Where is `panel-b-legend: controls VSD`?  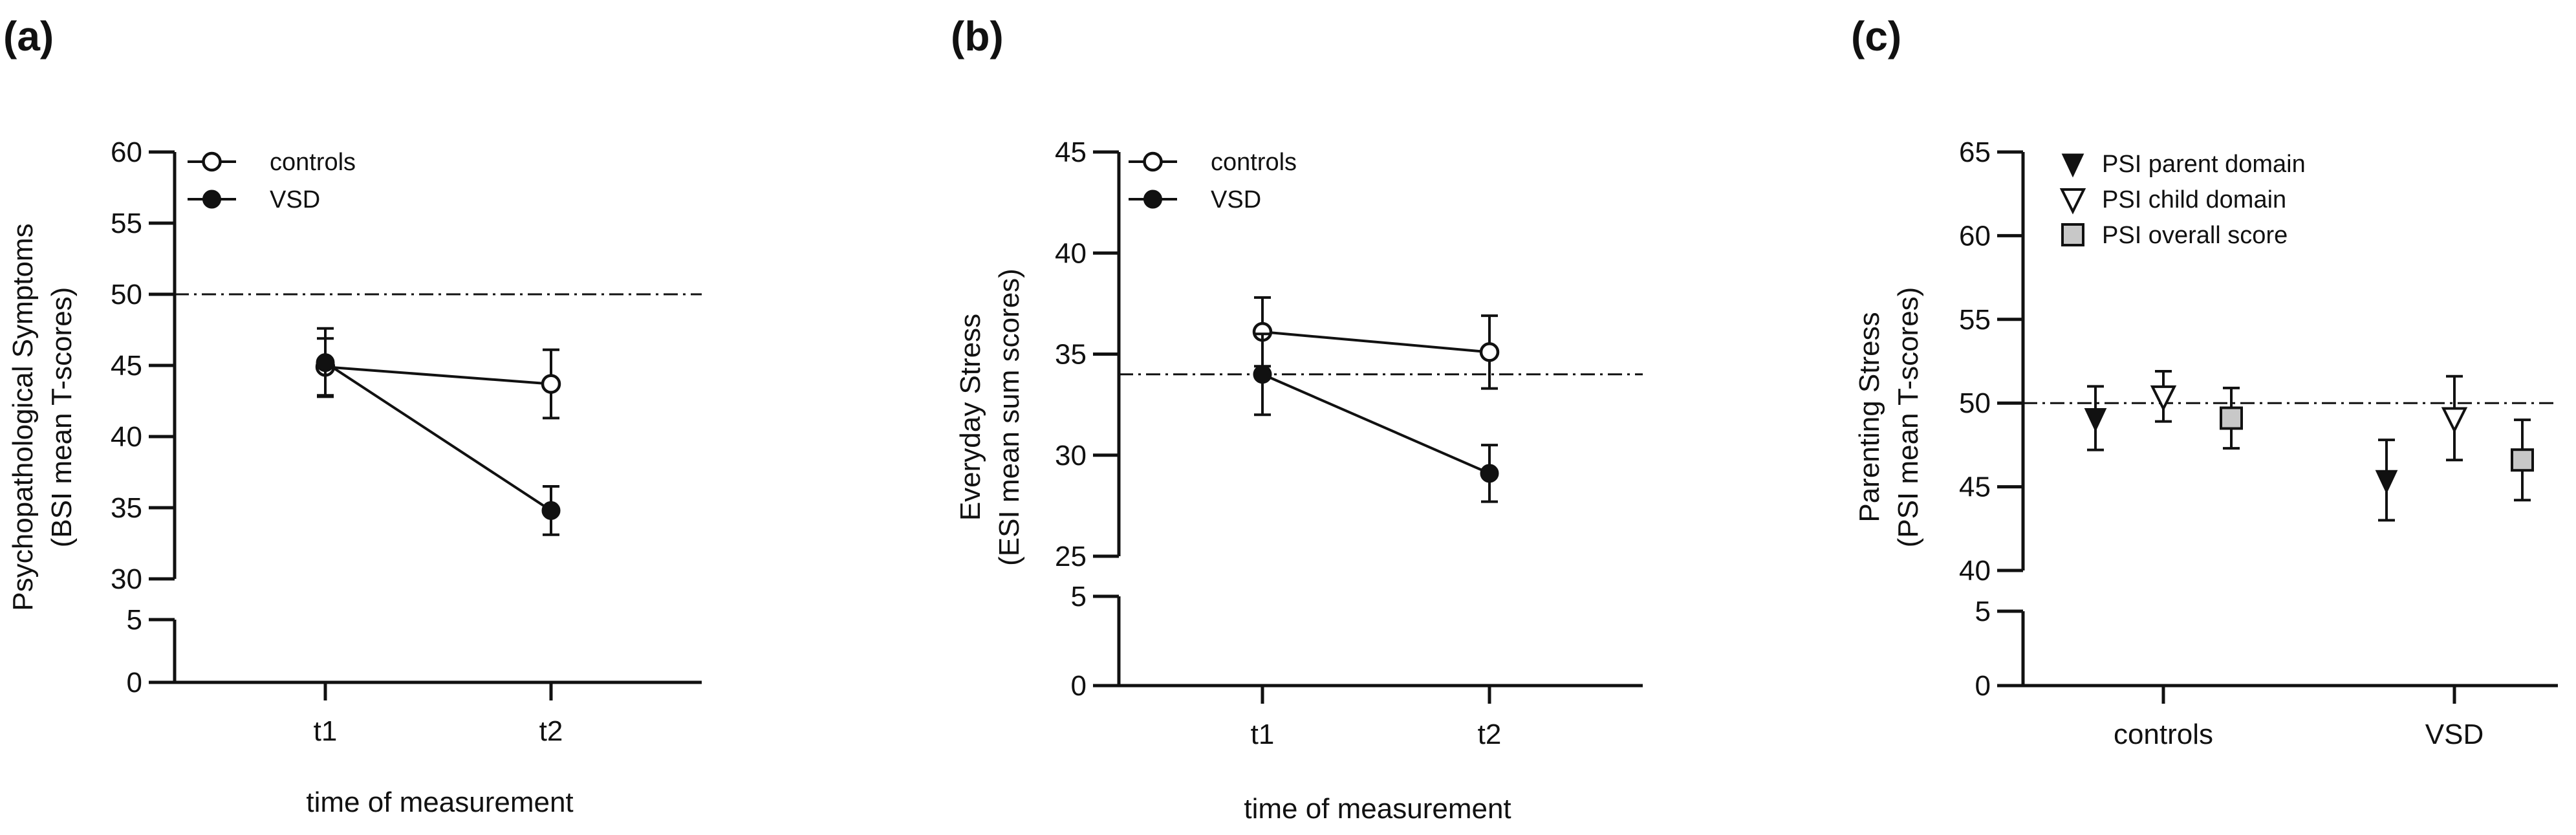 panel-b-legend: controls VSD is located at coordinates (1213, 181).